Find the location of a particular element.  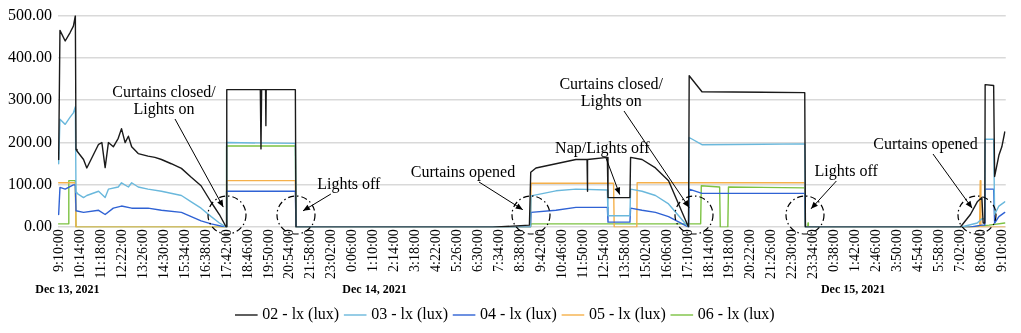

x-tick-label: 13:58:00 is located at coordinates (624, 254).